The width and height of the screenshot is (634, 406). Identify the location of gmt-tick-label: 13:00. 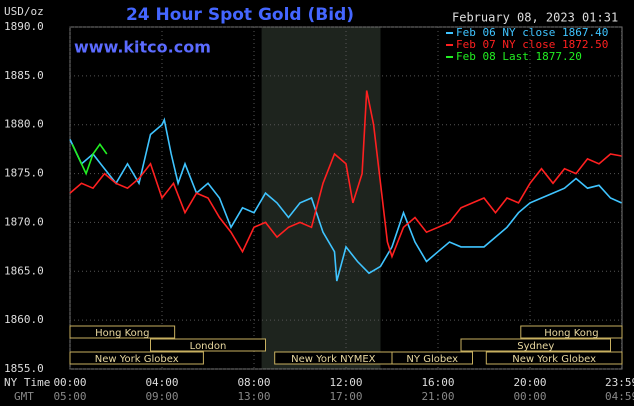
(253, 396).